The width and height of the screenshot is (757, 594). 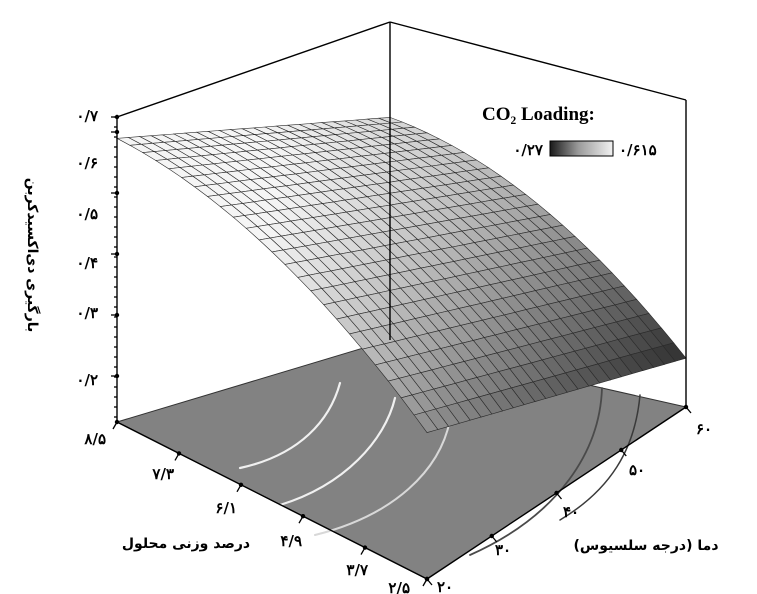 What do you see at coordinates (226, 508) in the screenshot?
I see `x-tick-label: ۶/۱` at bounding box center [226, 508].